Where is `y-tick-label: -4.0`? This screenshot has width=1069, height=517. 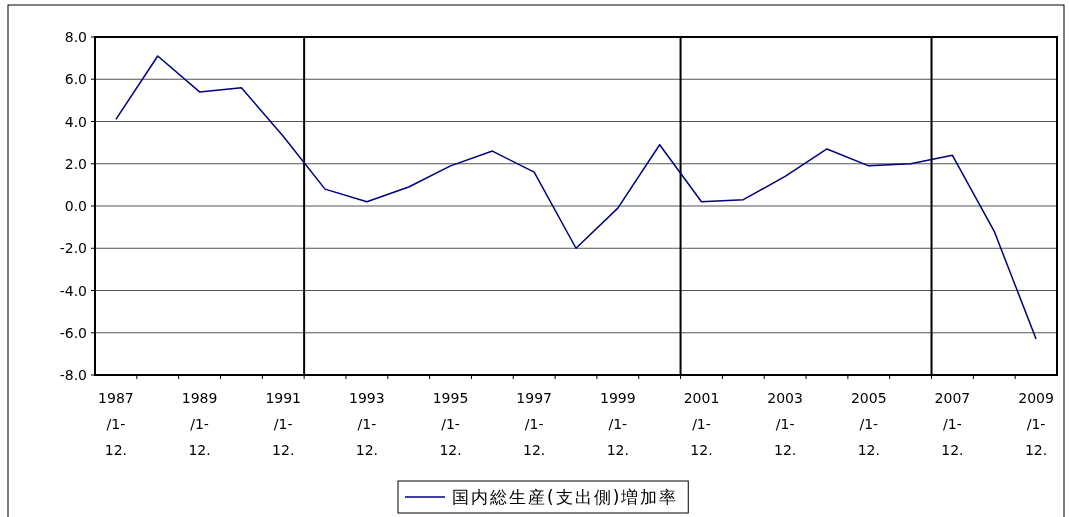 y-tick-label: -4.0 is located at coordinates (73, 290).